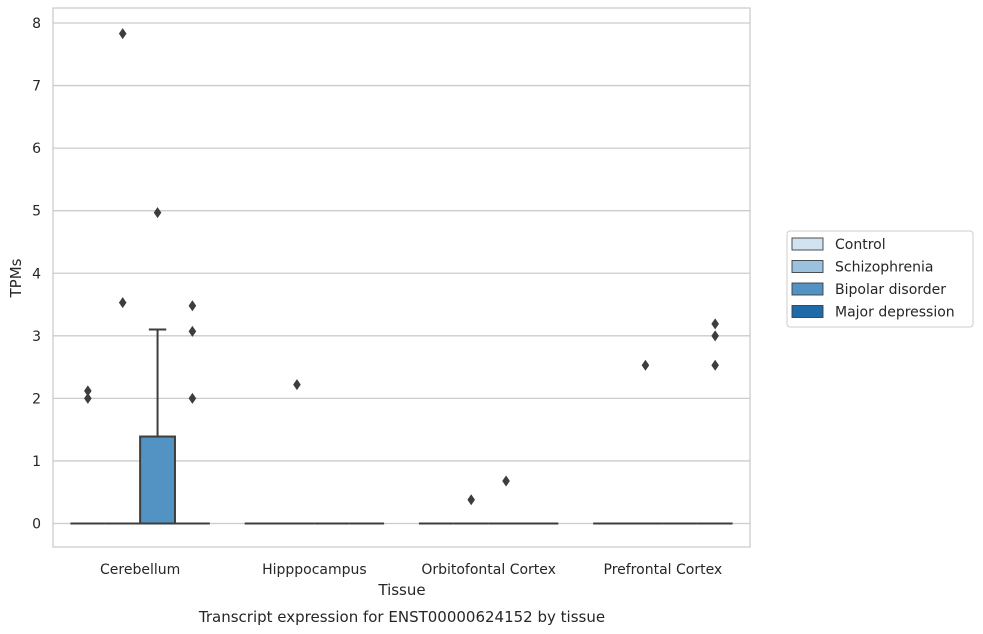 This screenshot has width=983, height=634. What do you see at coordinates (157, 426) in the screenshot?
I see `box-cerebellum-bipolar-disorder` at bounding box center [157, 426].